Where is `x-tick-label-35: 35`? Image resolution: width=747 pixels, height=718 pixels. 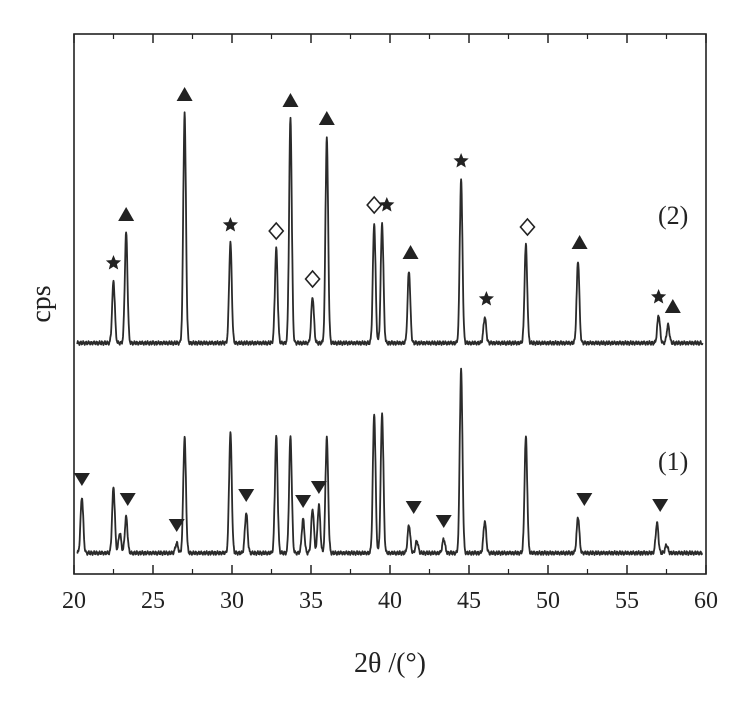 x-tick-label-35: 35 is located at coordinates (311, 601).